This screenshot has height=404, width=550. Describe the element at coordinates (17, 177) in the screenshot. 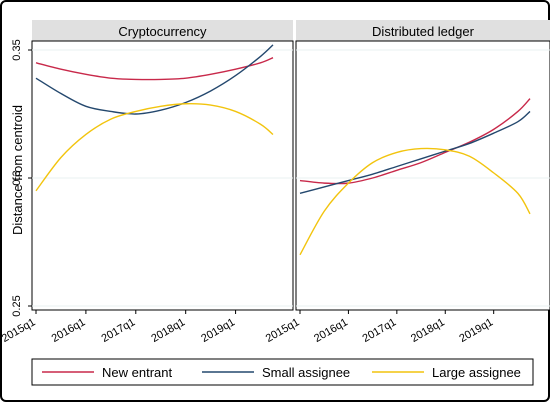

I see `y-tick-label: 0.3` at that location.